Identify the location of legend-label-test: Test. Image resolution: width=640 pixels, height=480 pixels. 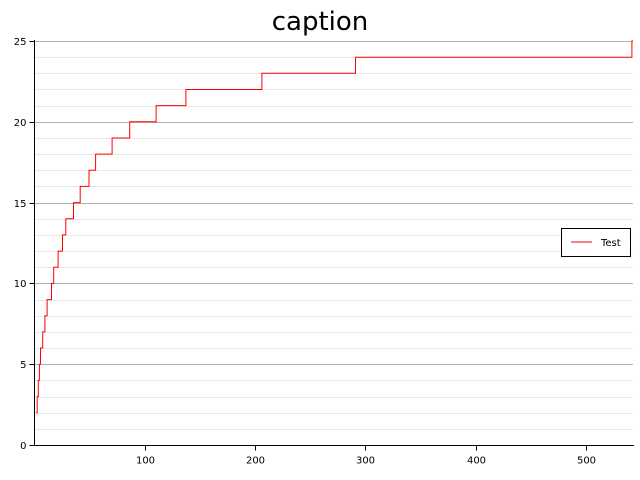
(610, 243).